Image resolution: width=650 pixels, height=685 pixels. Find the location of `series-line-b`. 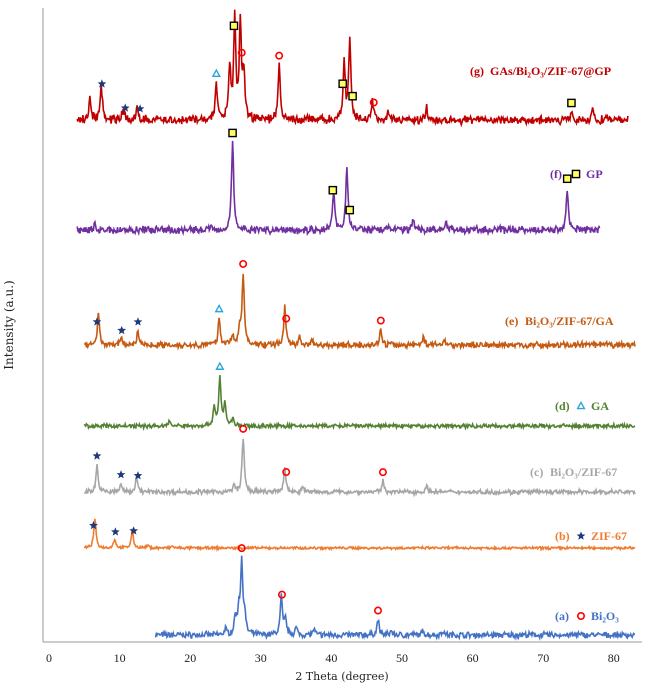

series-line-b is located at coordinates (359, 535).